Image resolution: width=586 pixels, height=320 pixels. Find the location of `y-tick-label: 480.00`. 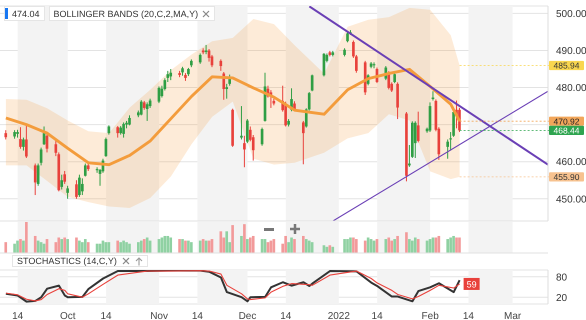

y-tick-label: 480.00 is located at coordinates (571, 88).